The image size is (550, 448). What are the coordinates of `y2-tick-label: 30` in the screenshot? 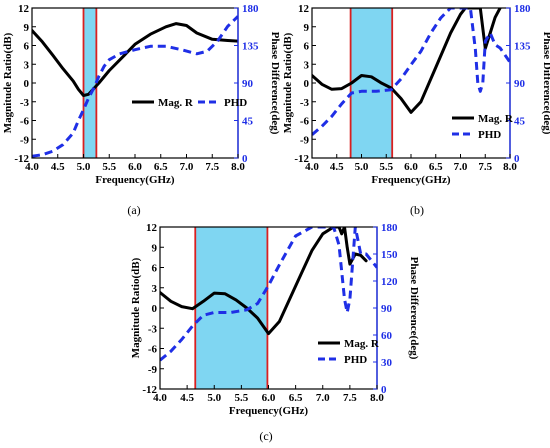 It's located at (387, 363).